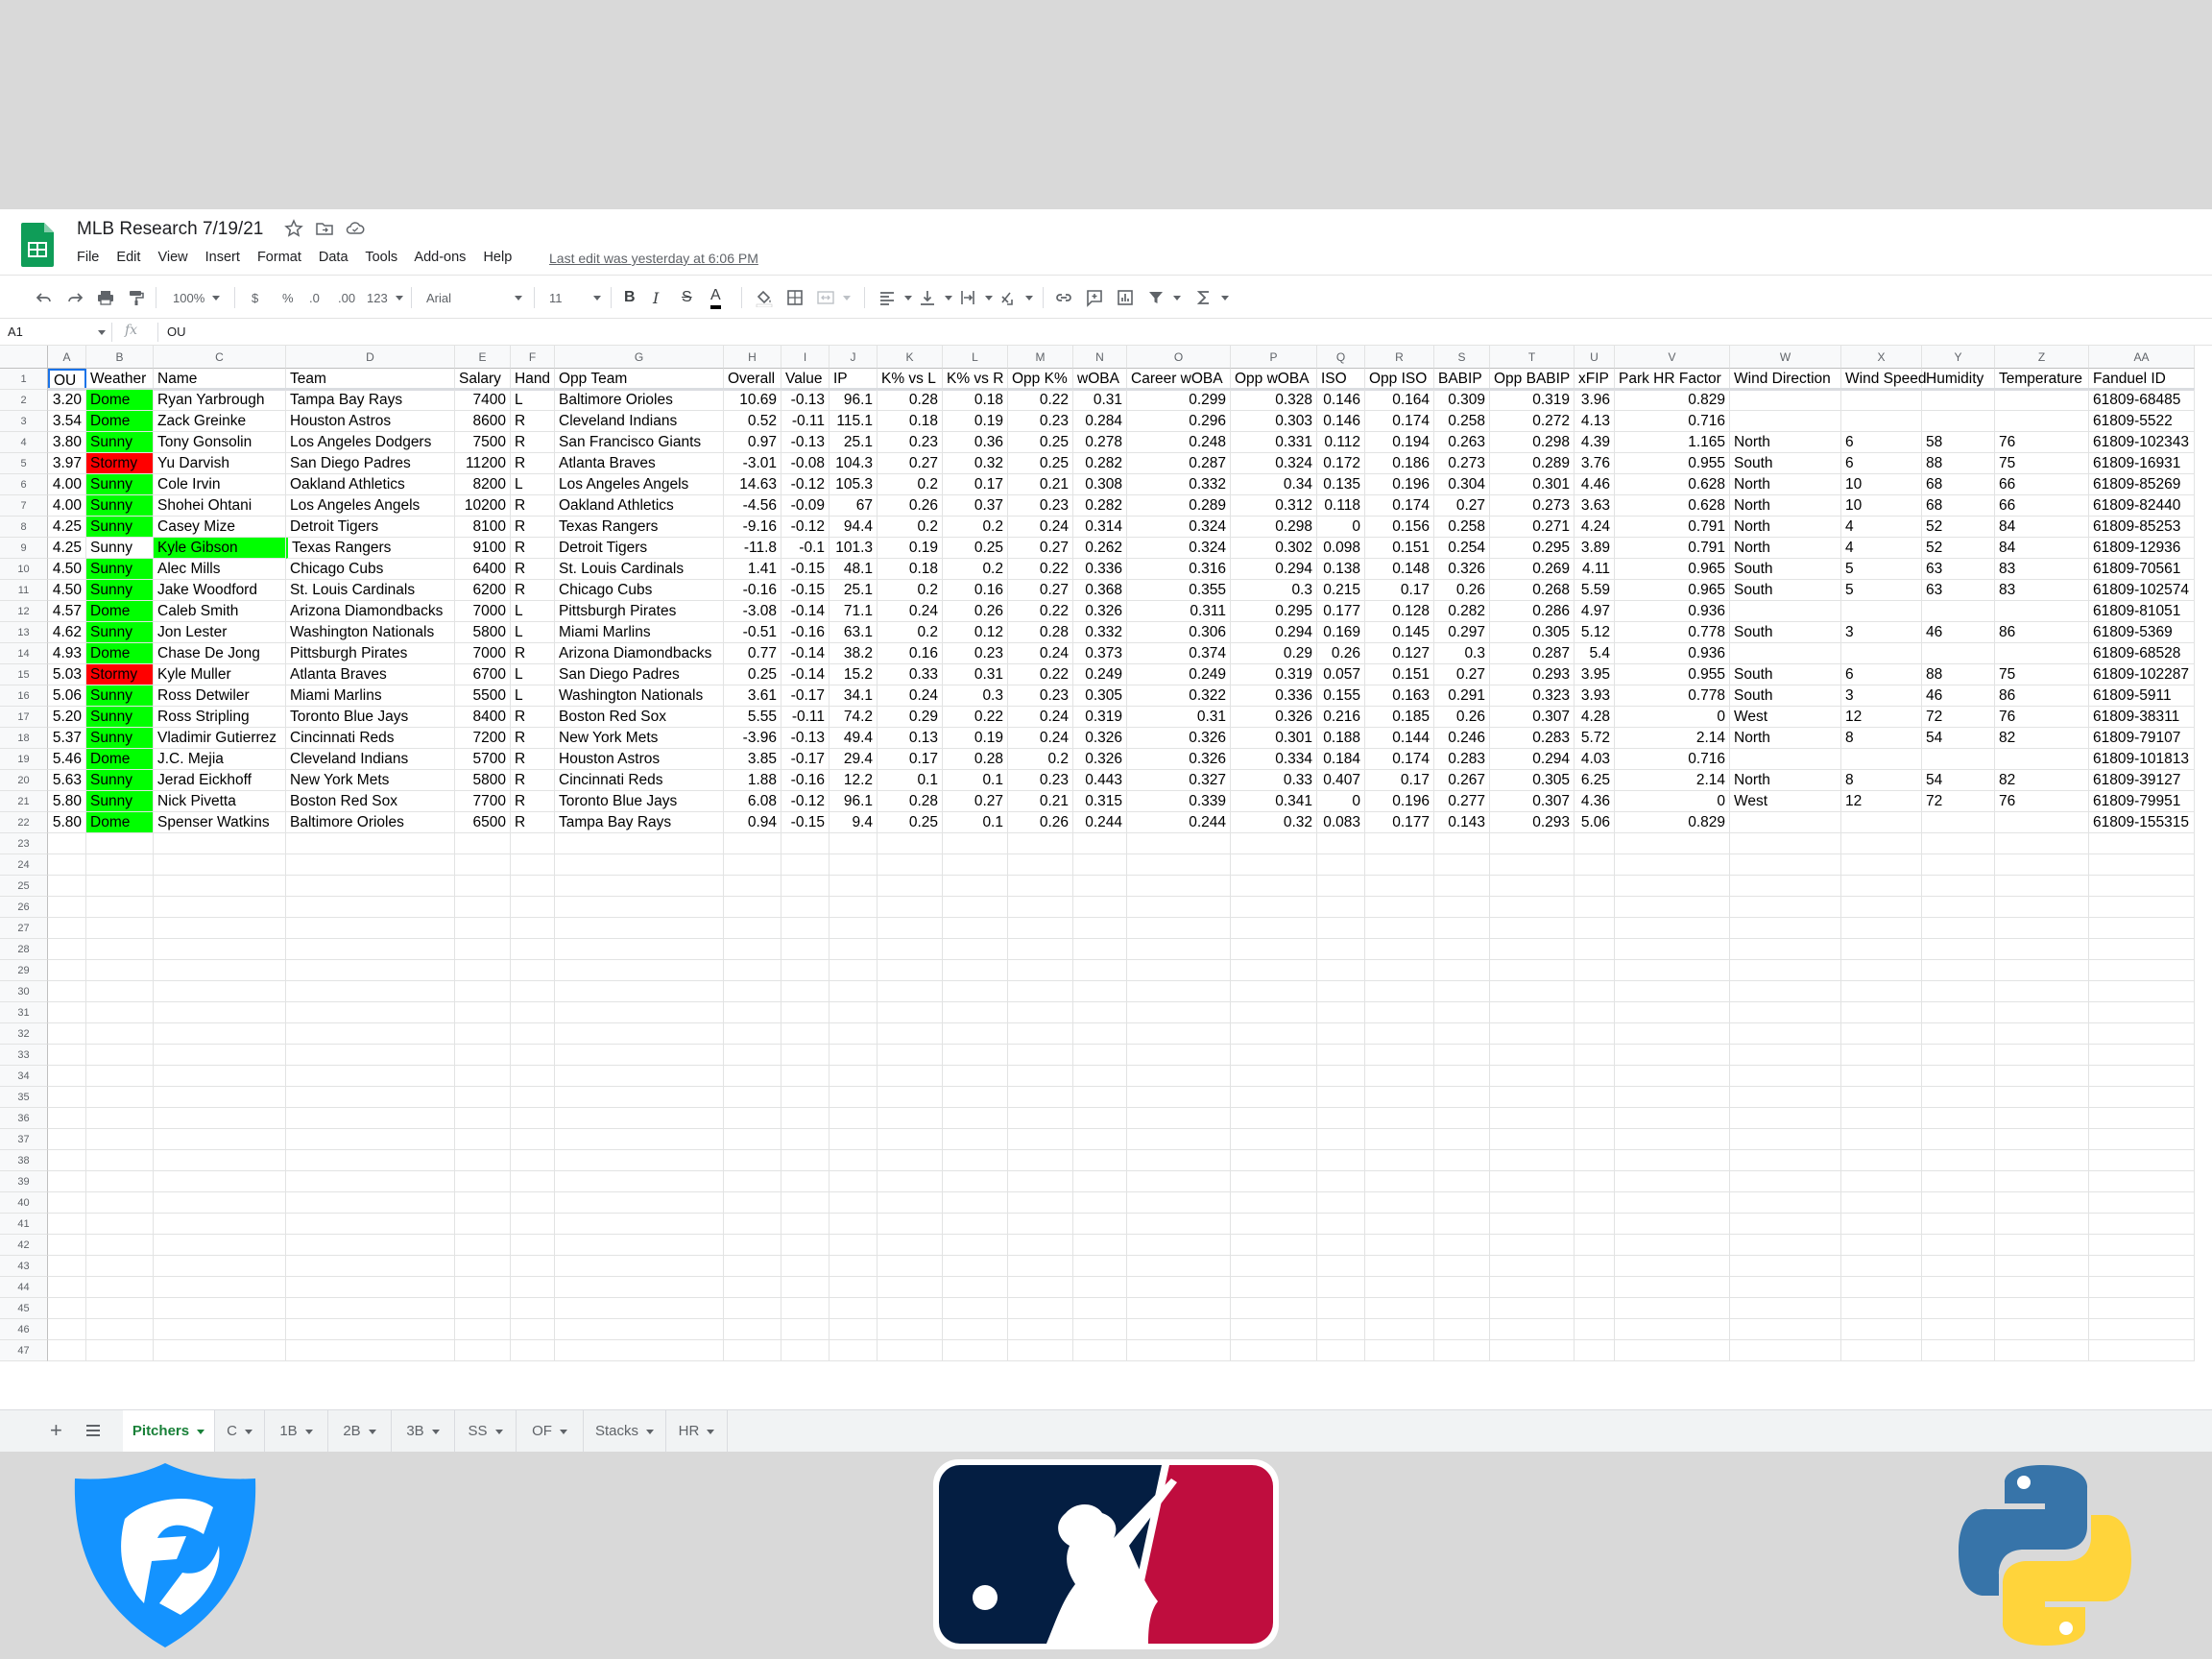  I want to click on cell: 0.174, so click(1399, 759).